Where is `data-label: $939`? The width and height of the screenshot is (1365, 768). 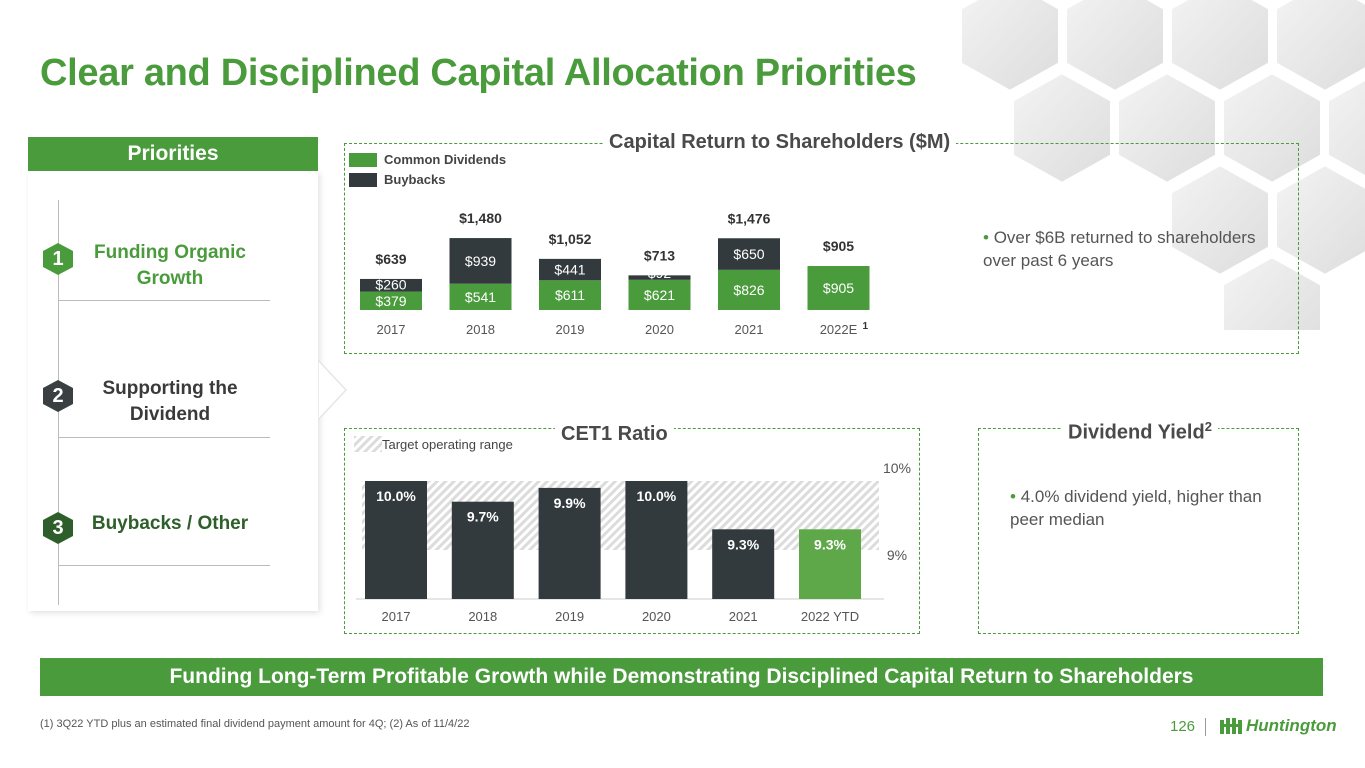
data-label: $939 is located at coordinates (480, 261).